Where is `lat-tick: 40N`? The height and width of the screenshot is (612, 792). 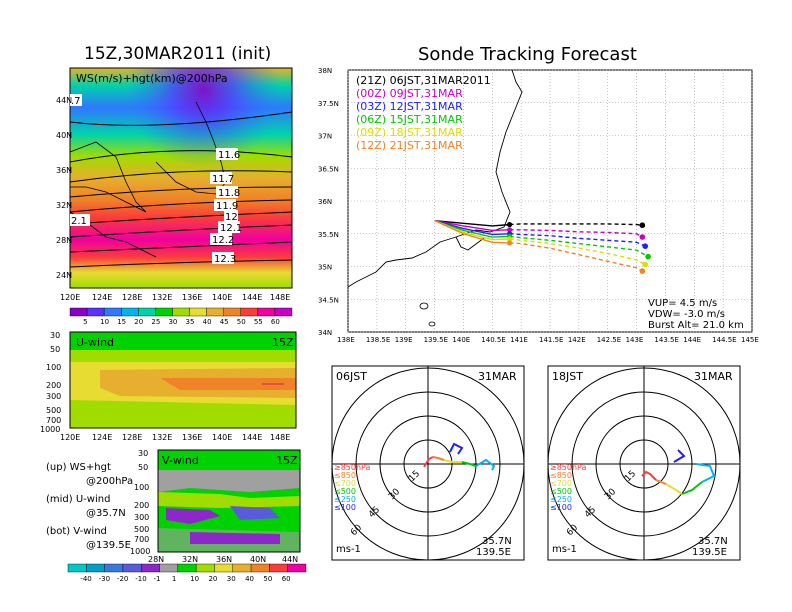
lat-tick: 40N is located at coordinates (64, 135).